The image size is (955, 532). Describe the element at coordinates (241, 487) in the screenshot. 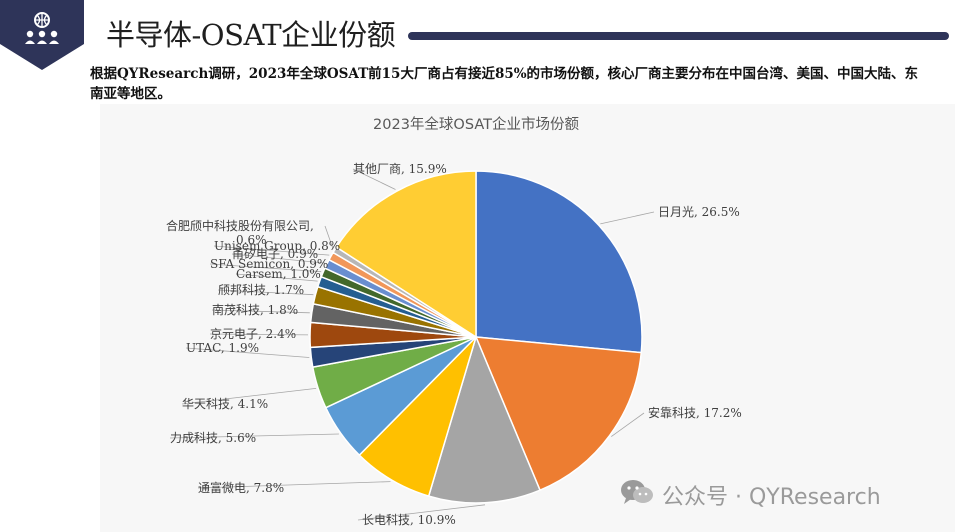

I see `data-label: 通富微电, 7.8%` at that location.